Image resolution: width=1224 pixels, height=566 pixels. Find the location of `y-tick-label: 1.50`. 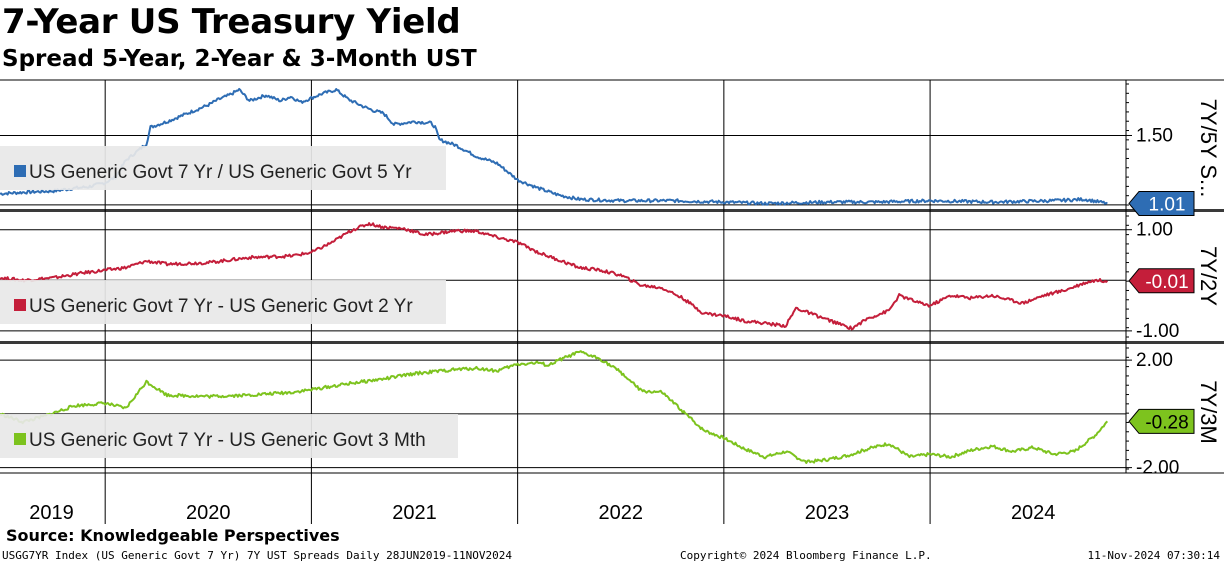

y-tick-label: 1.50 is located at coordinates (1154, 135).